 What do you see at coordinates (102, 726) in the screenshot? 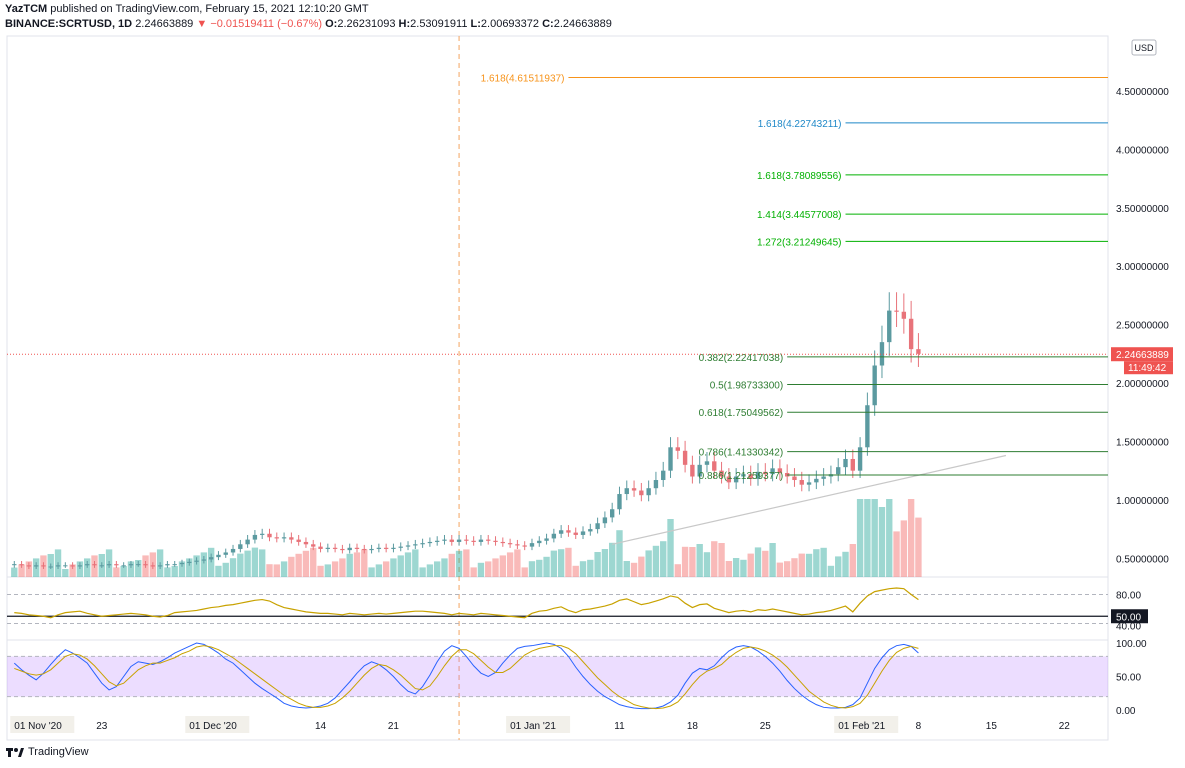
I see `time-tick-label: 23` at bounding box center [102, 726].